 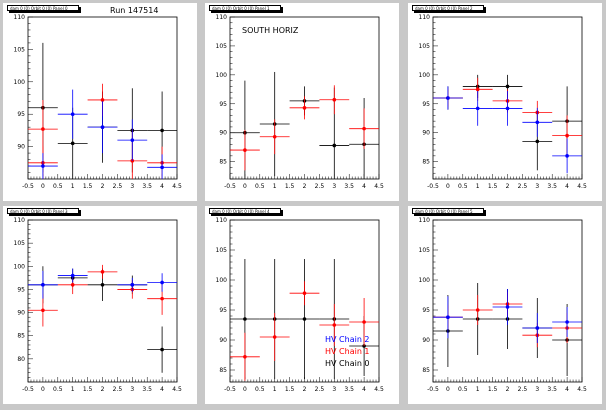 What do you see at coordinates (222, 17) in the screenshot?
I see `y-tick-label: 110` at bounding box center [222, 17].